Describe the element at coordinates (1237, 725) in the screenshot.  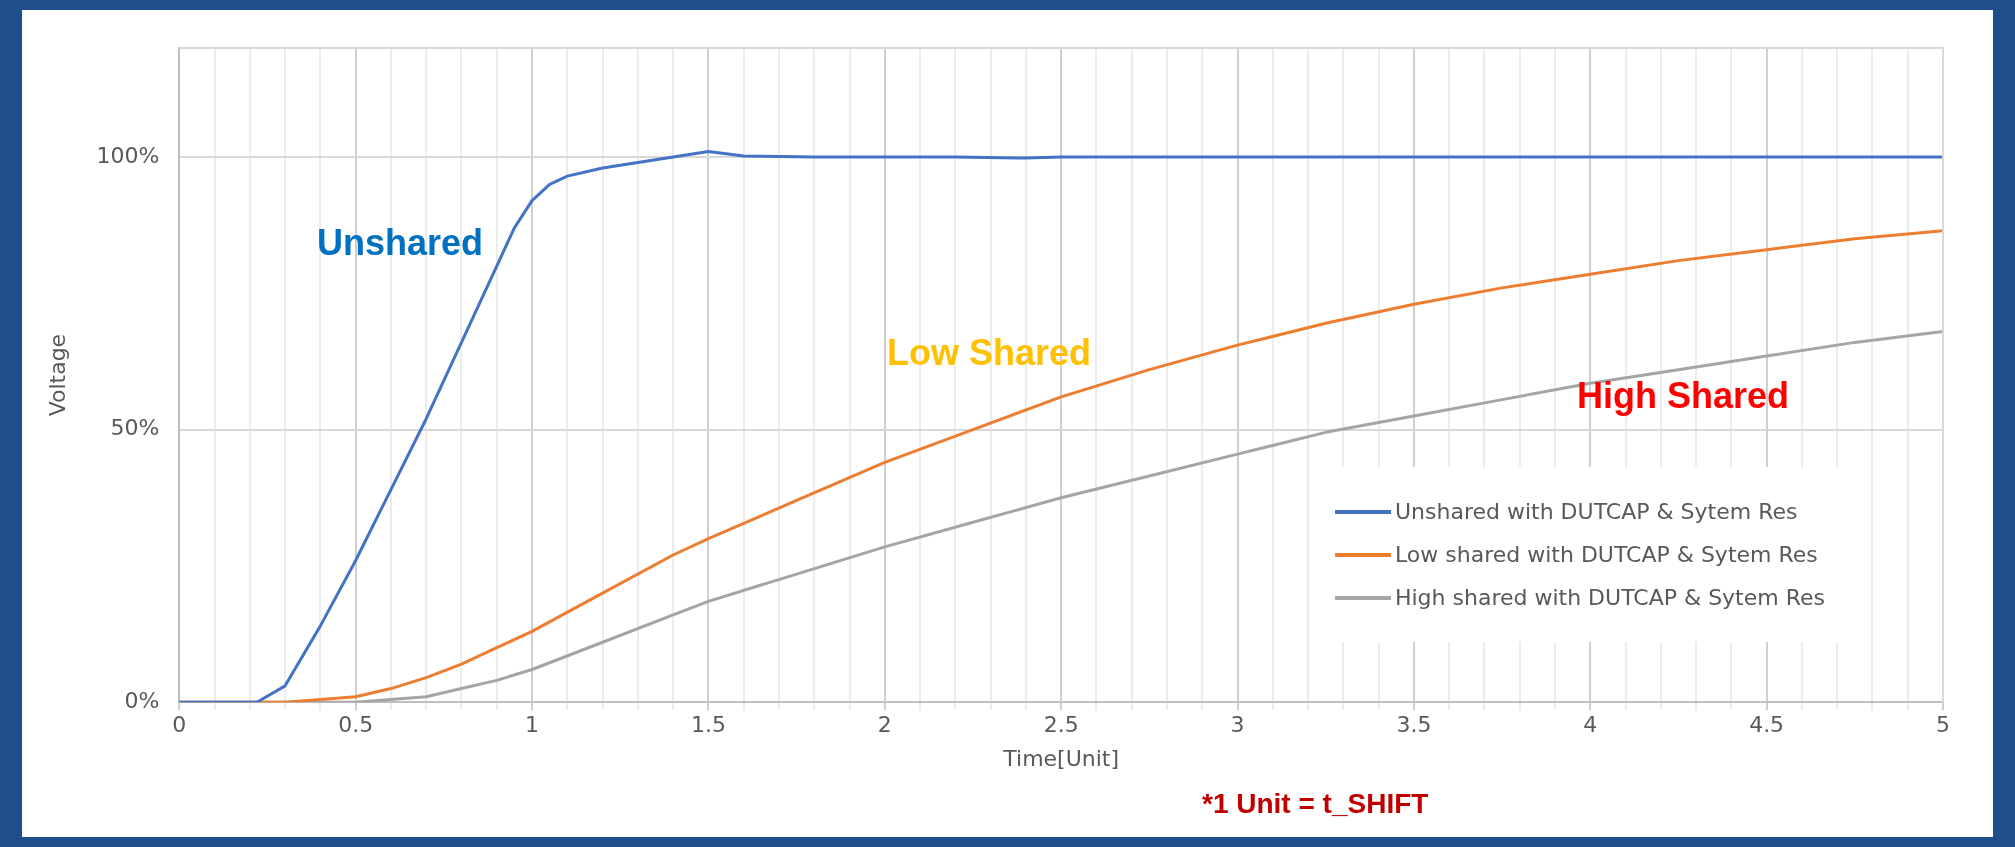
I see `x-tick-label: 3` at that location.